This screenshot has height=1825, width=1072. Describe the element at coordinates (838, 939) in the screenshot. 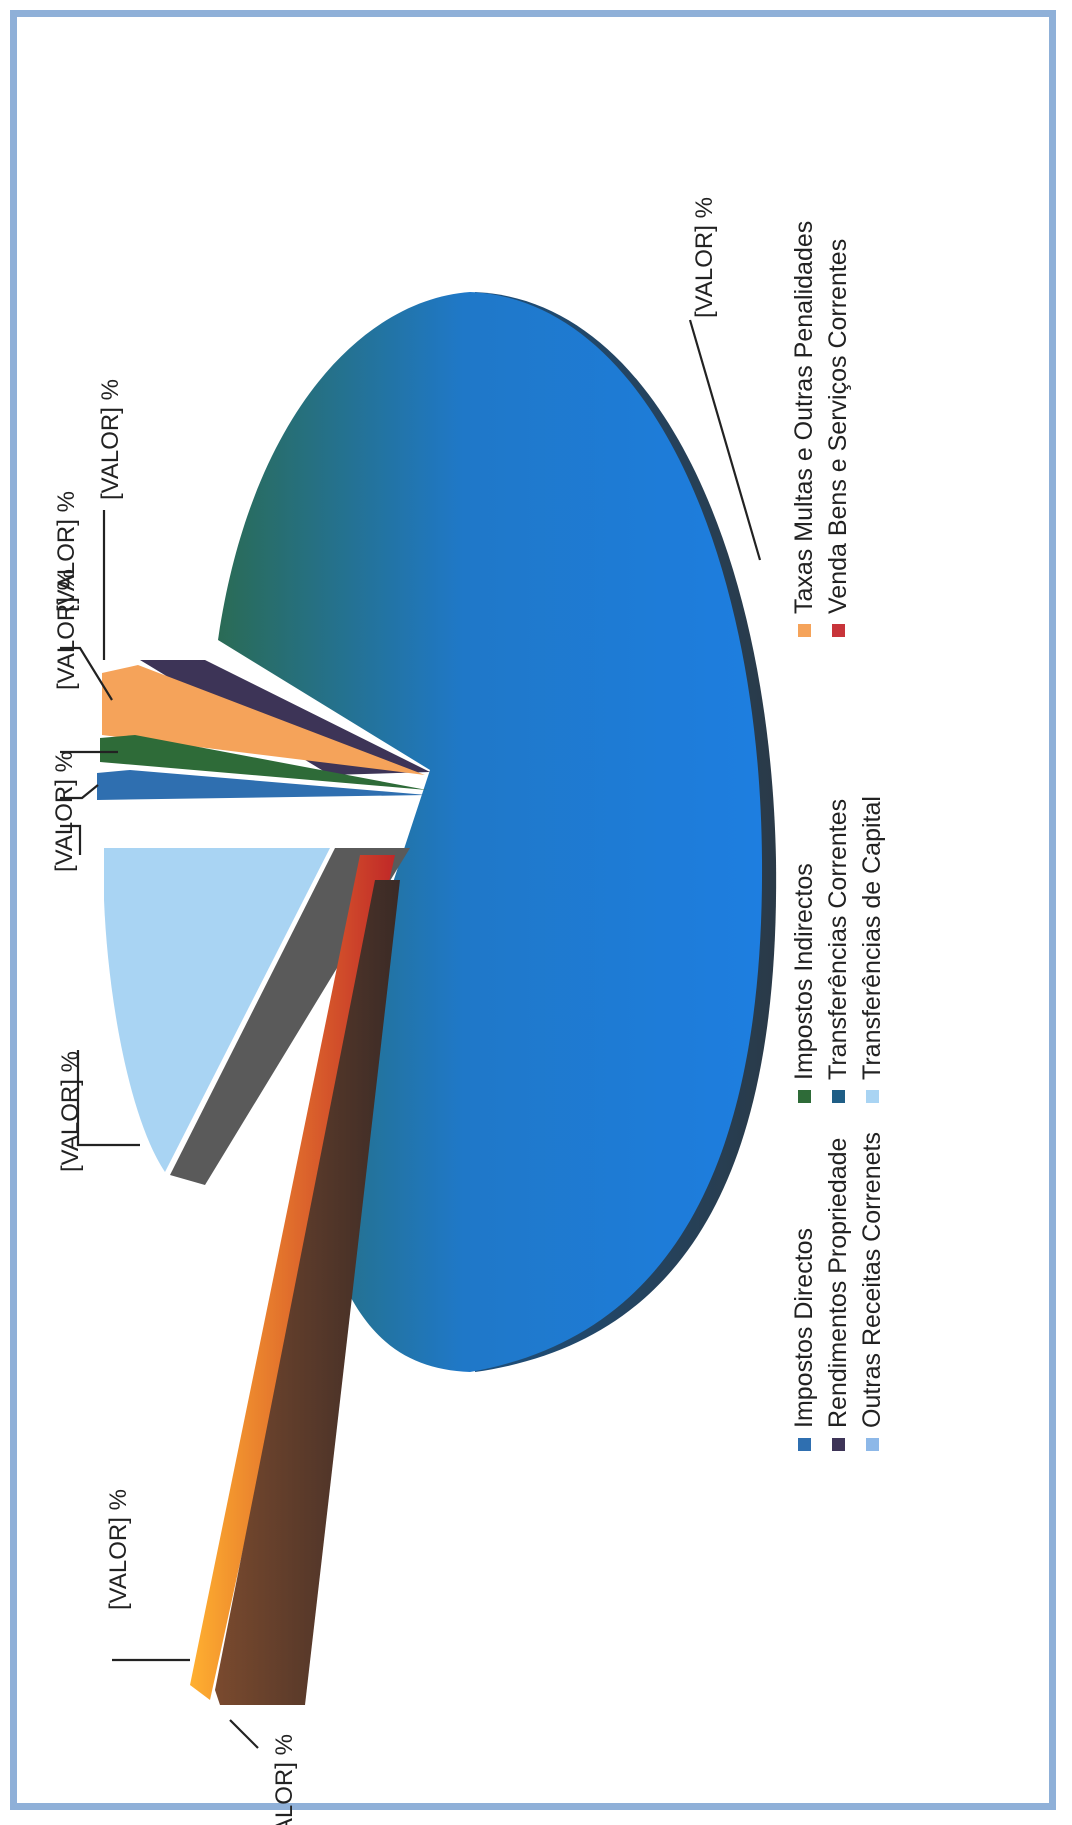

I see `svg-text: Transferências Correntes` at that location.